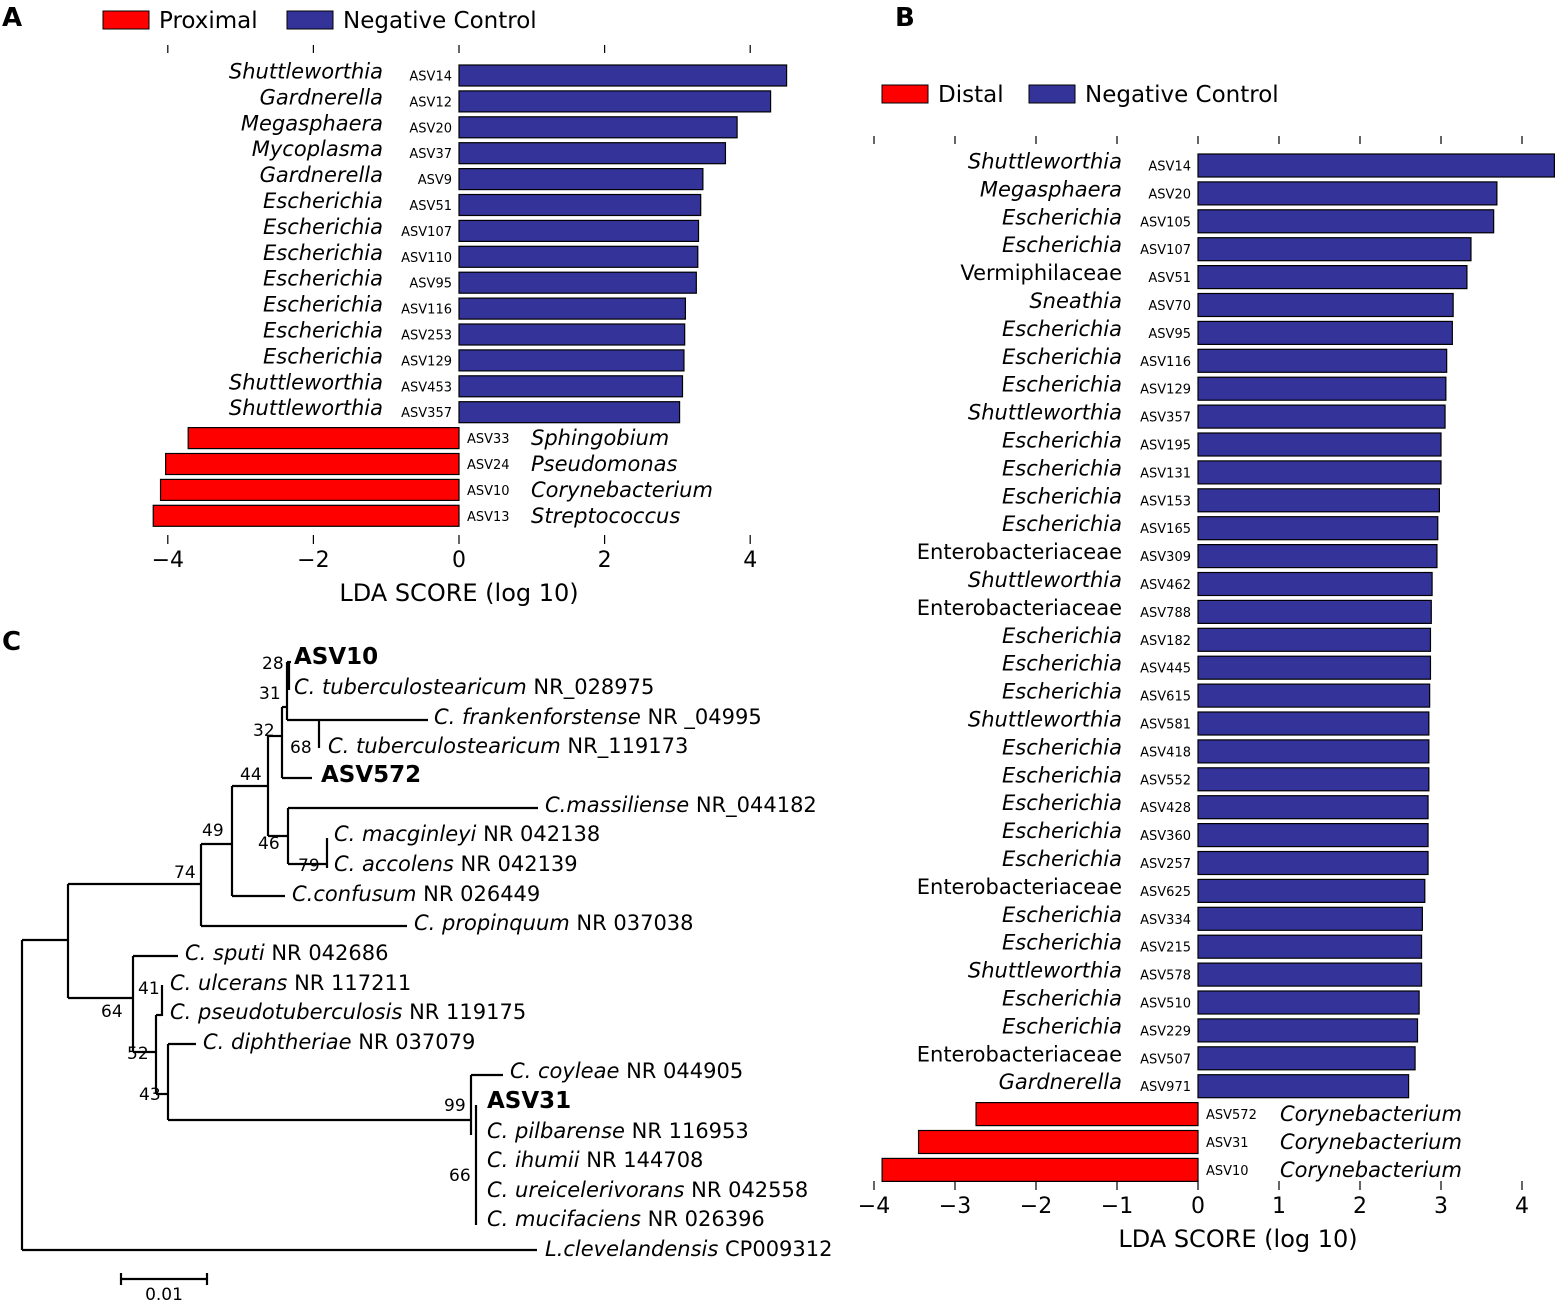  I want to click on tree-leaf-label: C. macginleyi NR 042138, so click(467, 834).